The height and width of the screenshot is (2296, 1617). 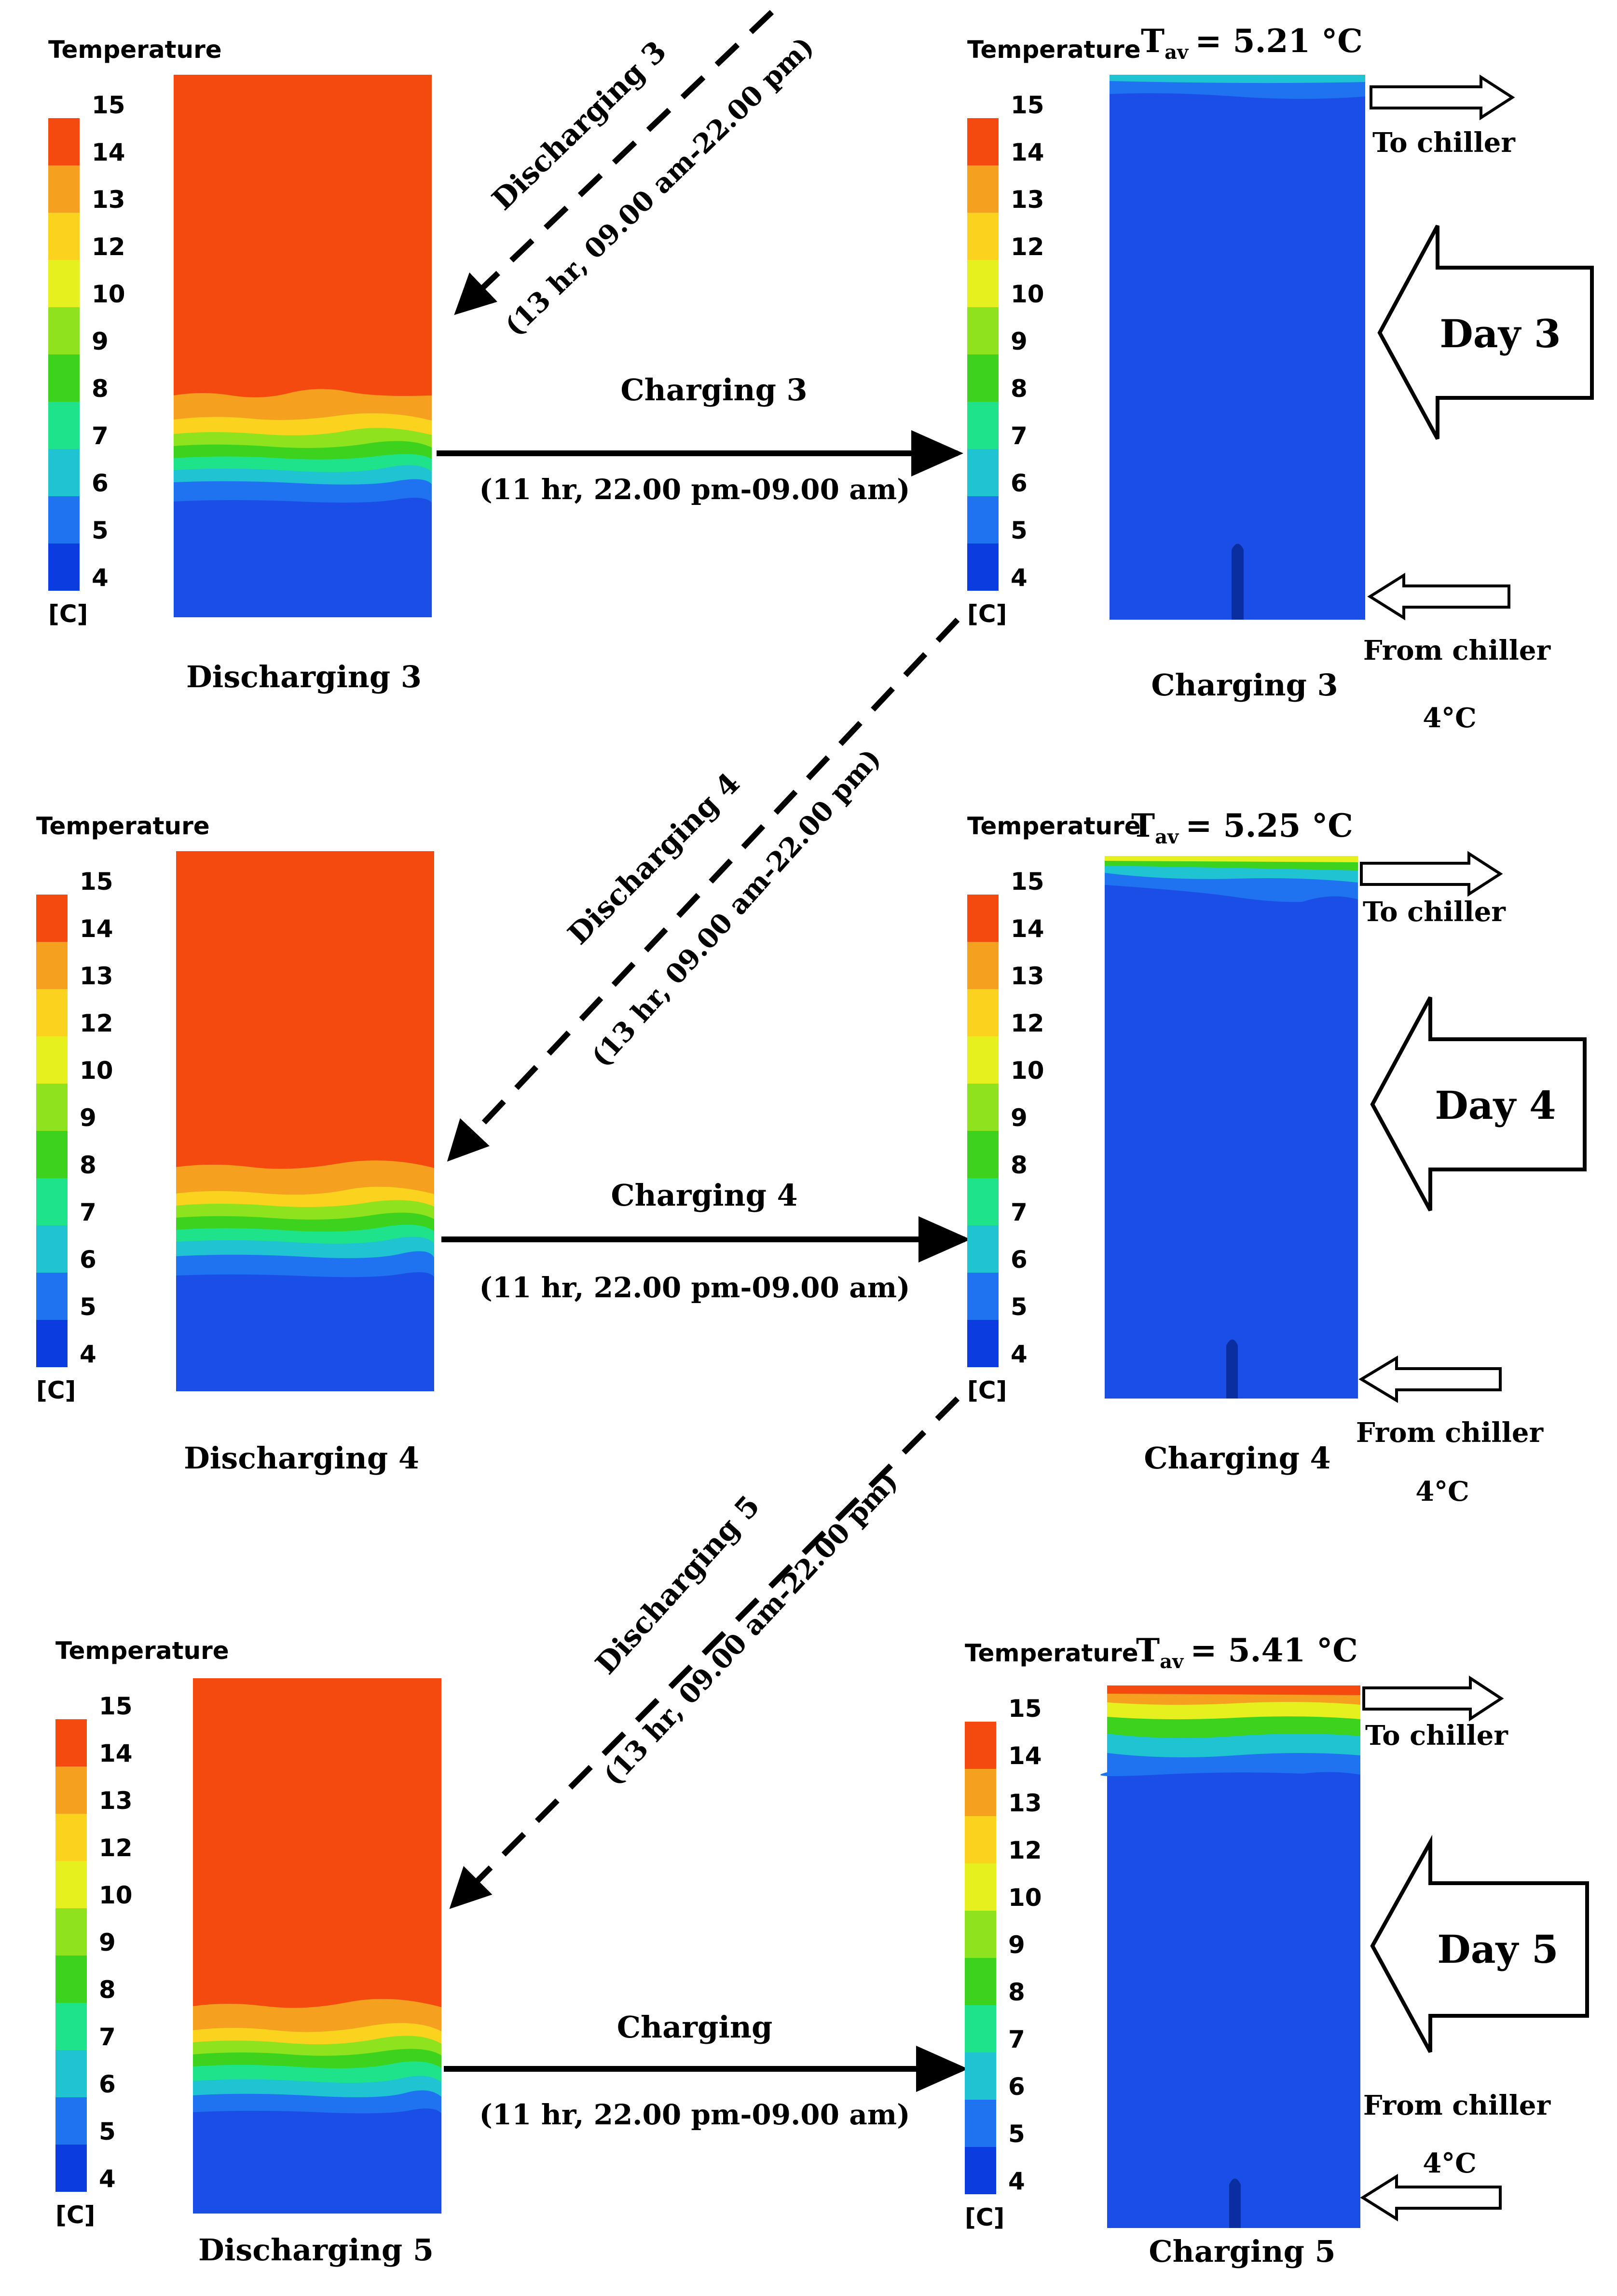 What do you see at coordinates (1496, 1105) in the screenshot?
I see `day-4-label: Day 4` at bounding box center [1496, 1105].